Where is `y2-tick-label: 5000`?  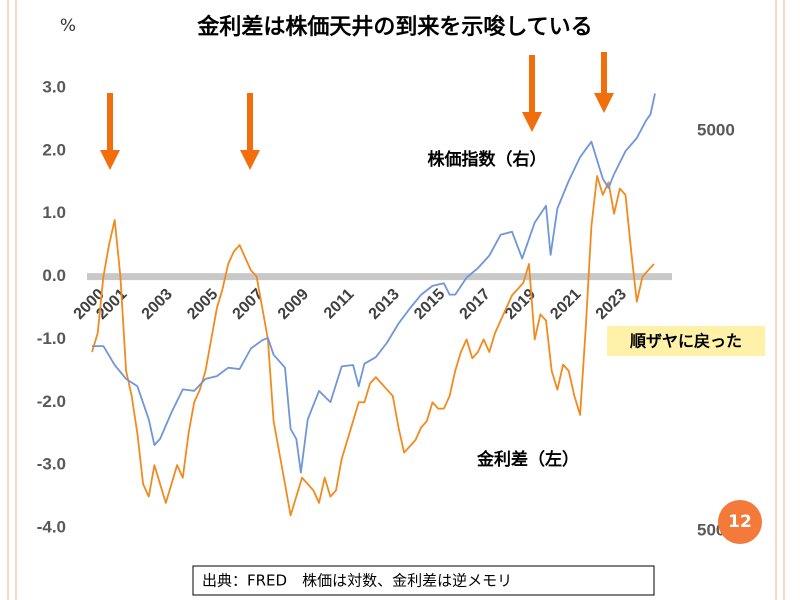
y2-tick-label: 5000 is located at coordinates (716, 129).